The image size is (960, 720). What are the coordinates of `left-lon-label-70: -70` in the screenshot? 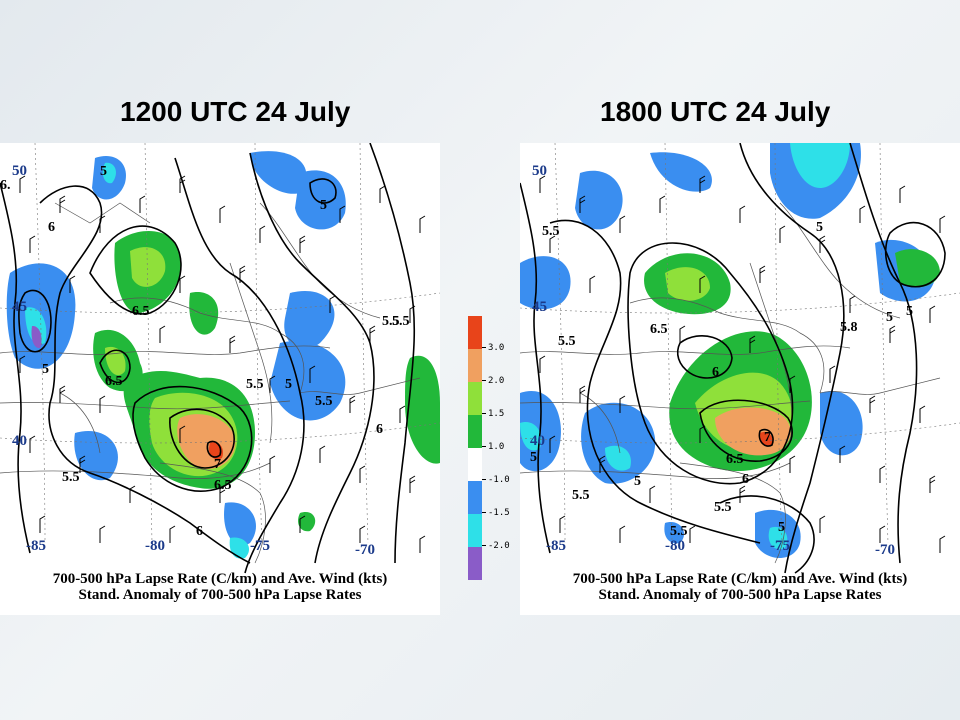 It's located at (365, 550).